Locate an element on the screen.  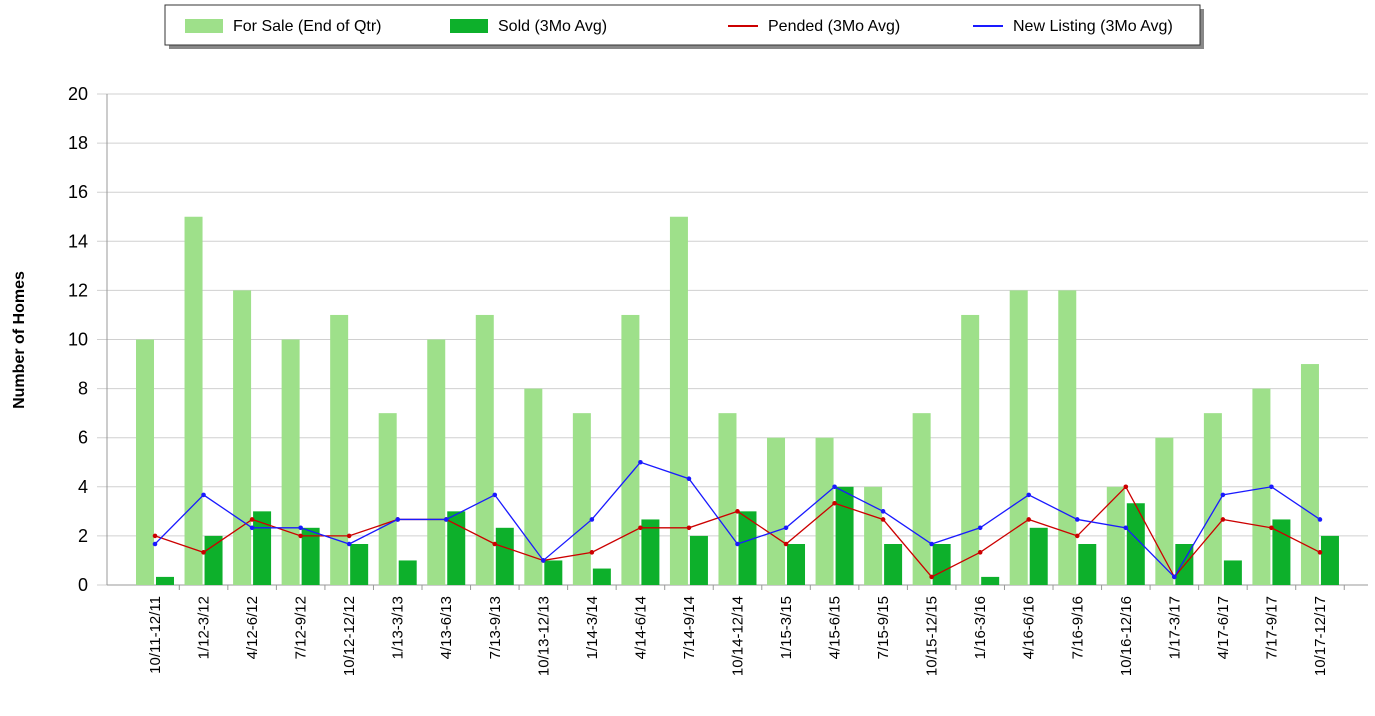
x-tick-label: 10/14-12/14 is located at coordinates (737, 636).